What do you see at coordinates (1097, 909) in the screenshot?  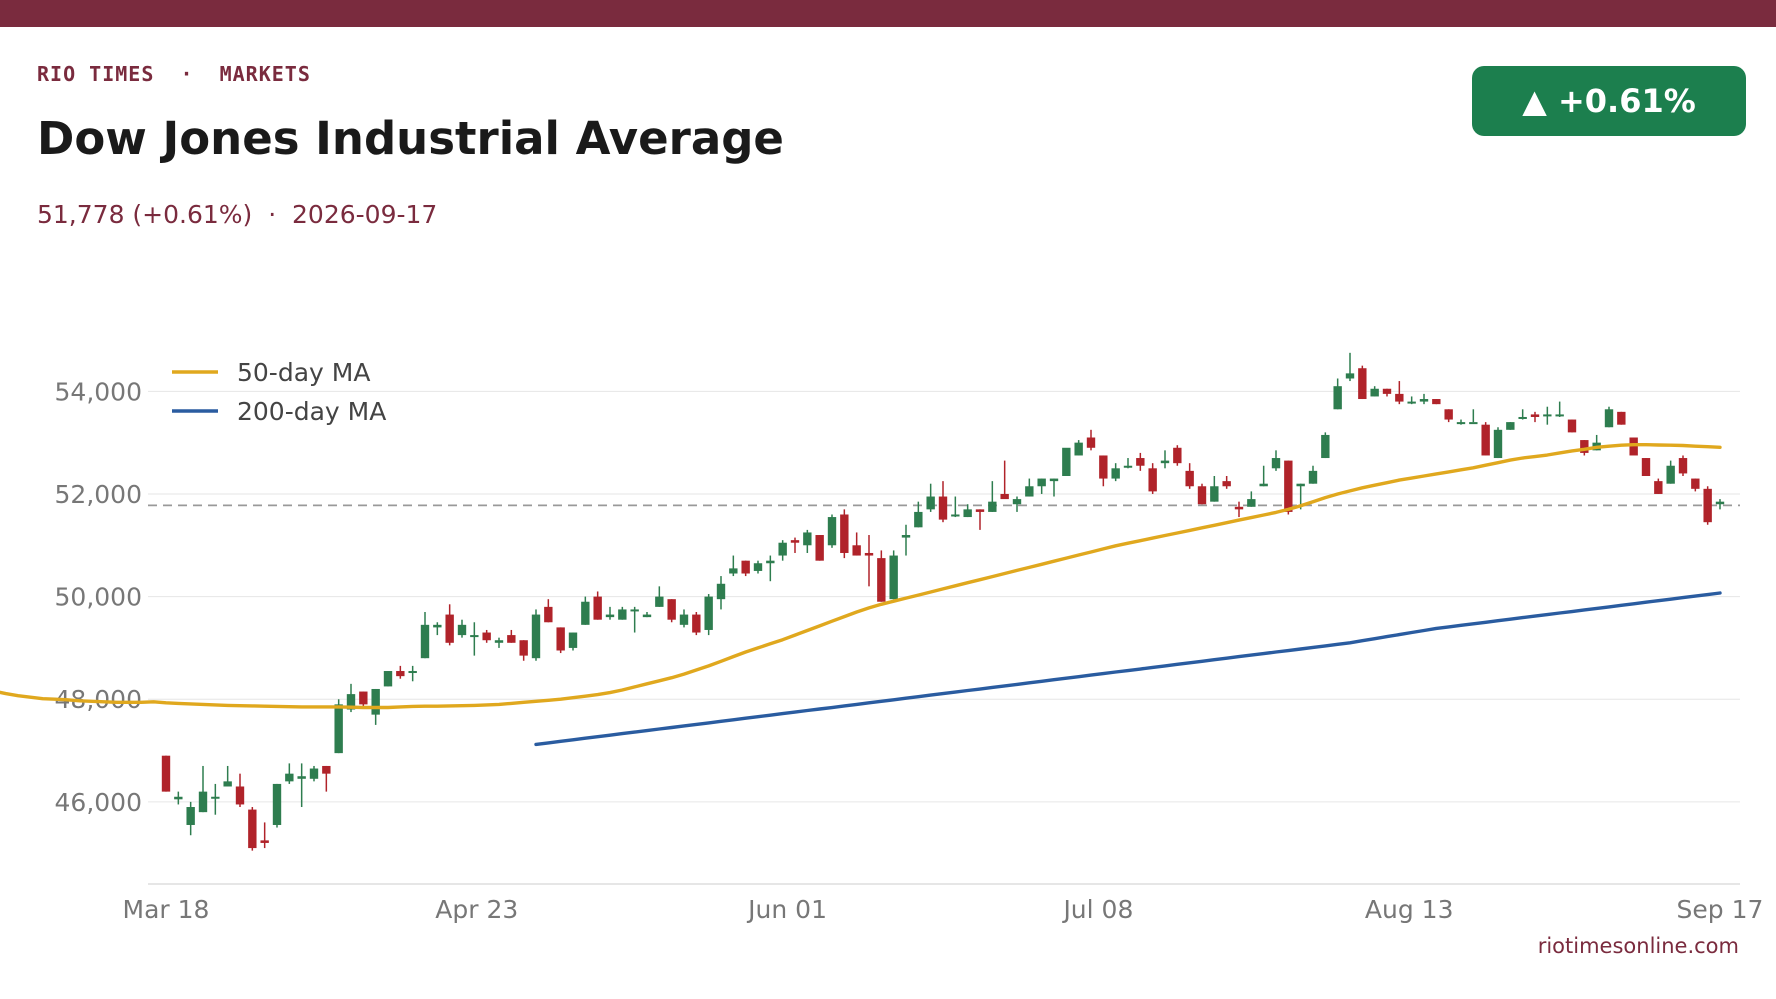 I see `x-tick-label: Jul 08` at bounding box center [1097, 909].